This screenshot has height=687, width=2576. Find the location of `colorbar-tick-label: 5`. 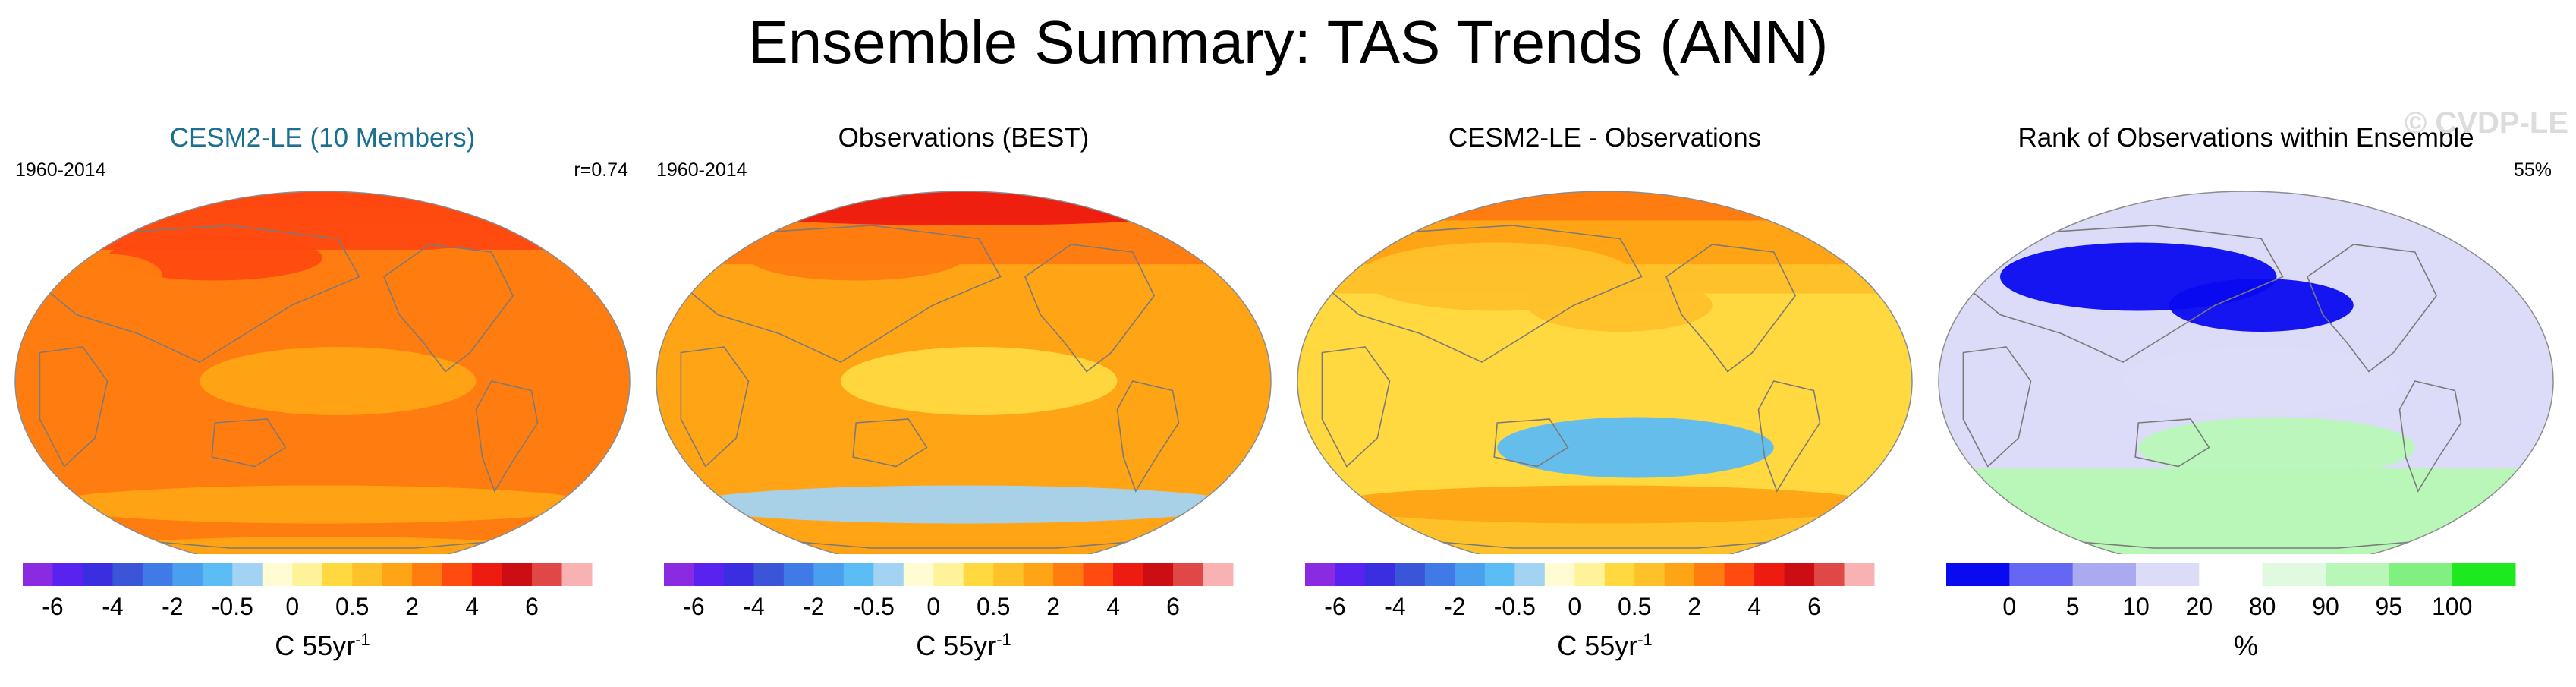

colorbar-tick-label: 5 is located at coordinates (2073, 606).